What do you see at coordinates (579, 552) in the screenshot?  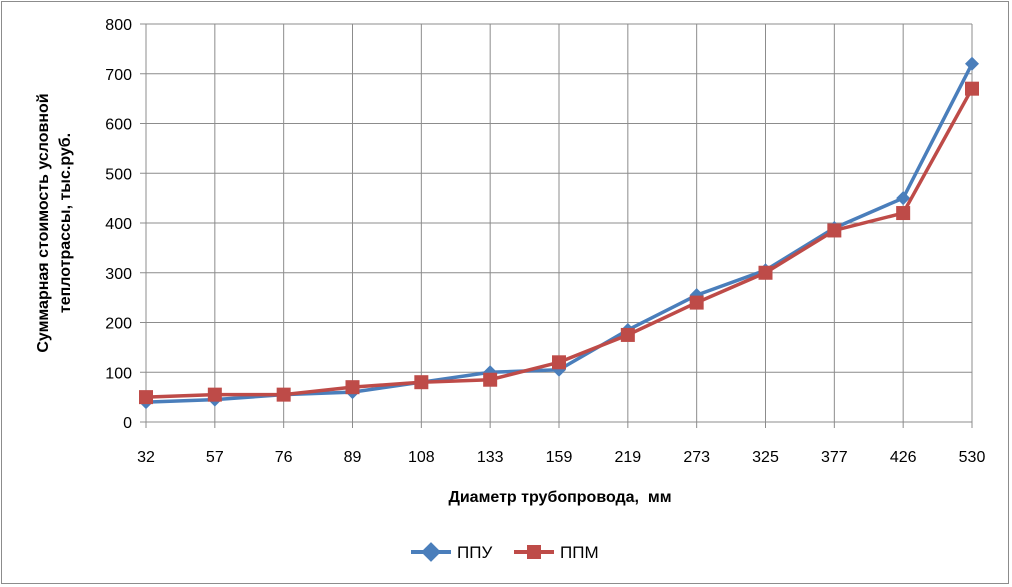 I see `legend-label-ppm: ППМ` at bounding box center [579, 552].